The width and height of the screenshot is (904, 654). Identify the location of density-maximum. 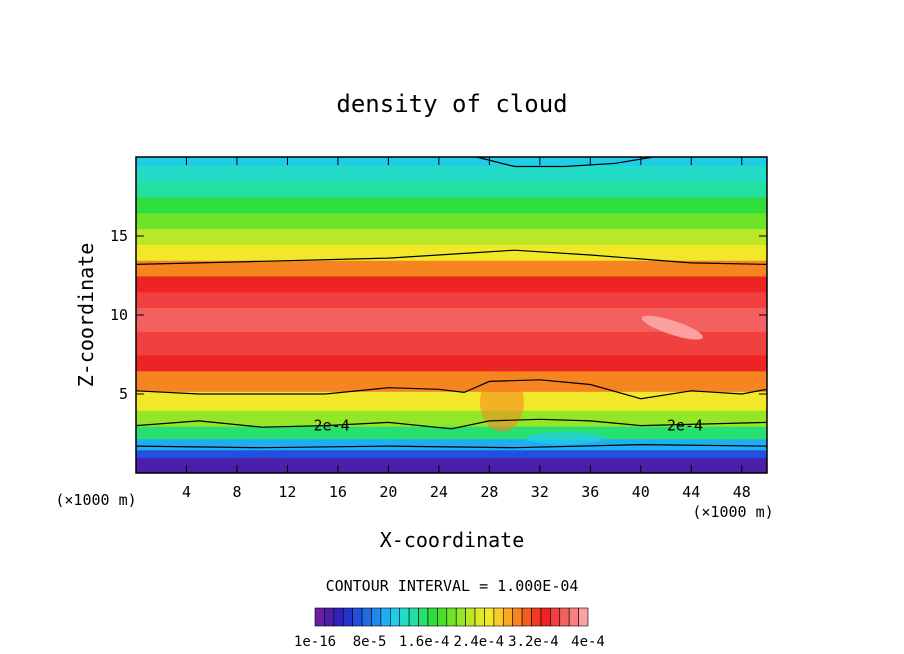
(672, 327).